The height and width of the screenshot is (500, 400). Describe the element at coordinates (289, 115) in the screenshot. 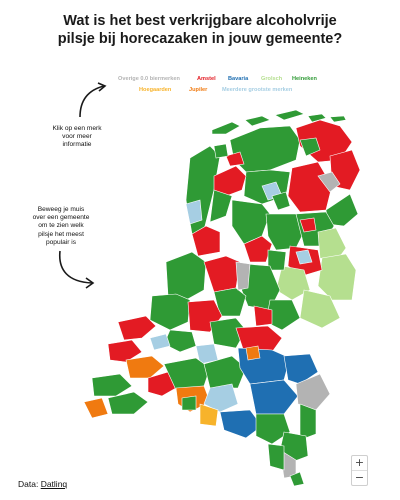

I see `region-terschelling` at that location.